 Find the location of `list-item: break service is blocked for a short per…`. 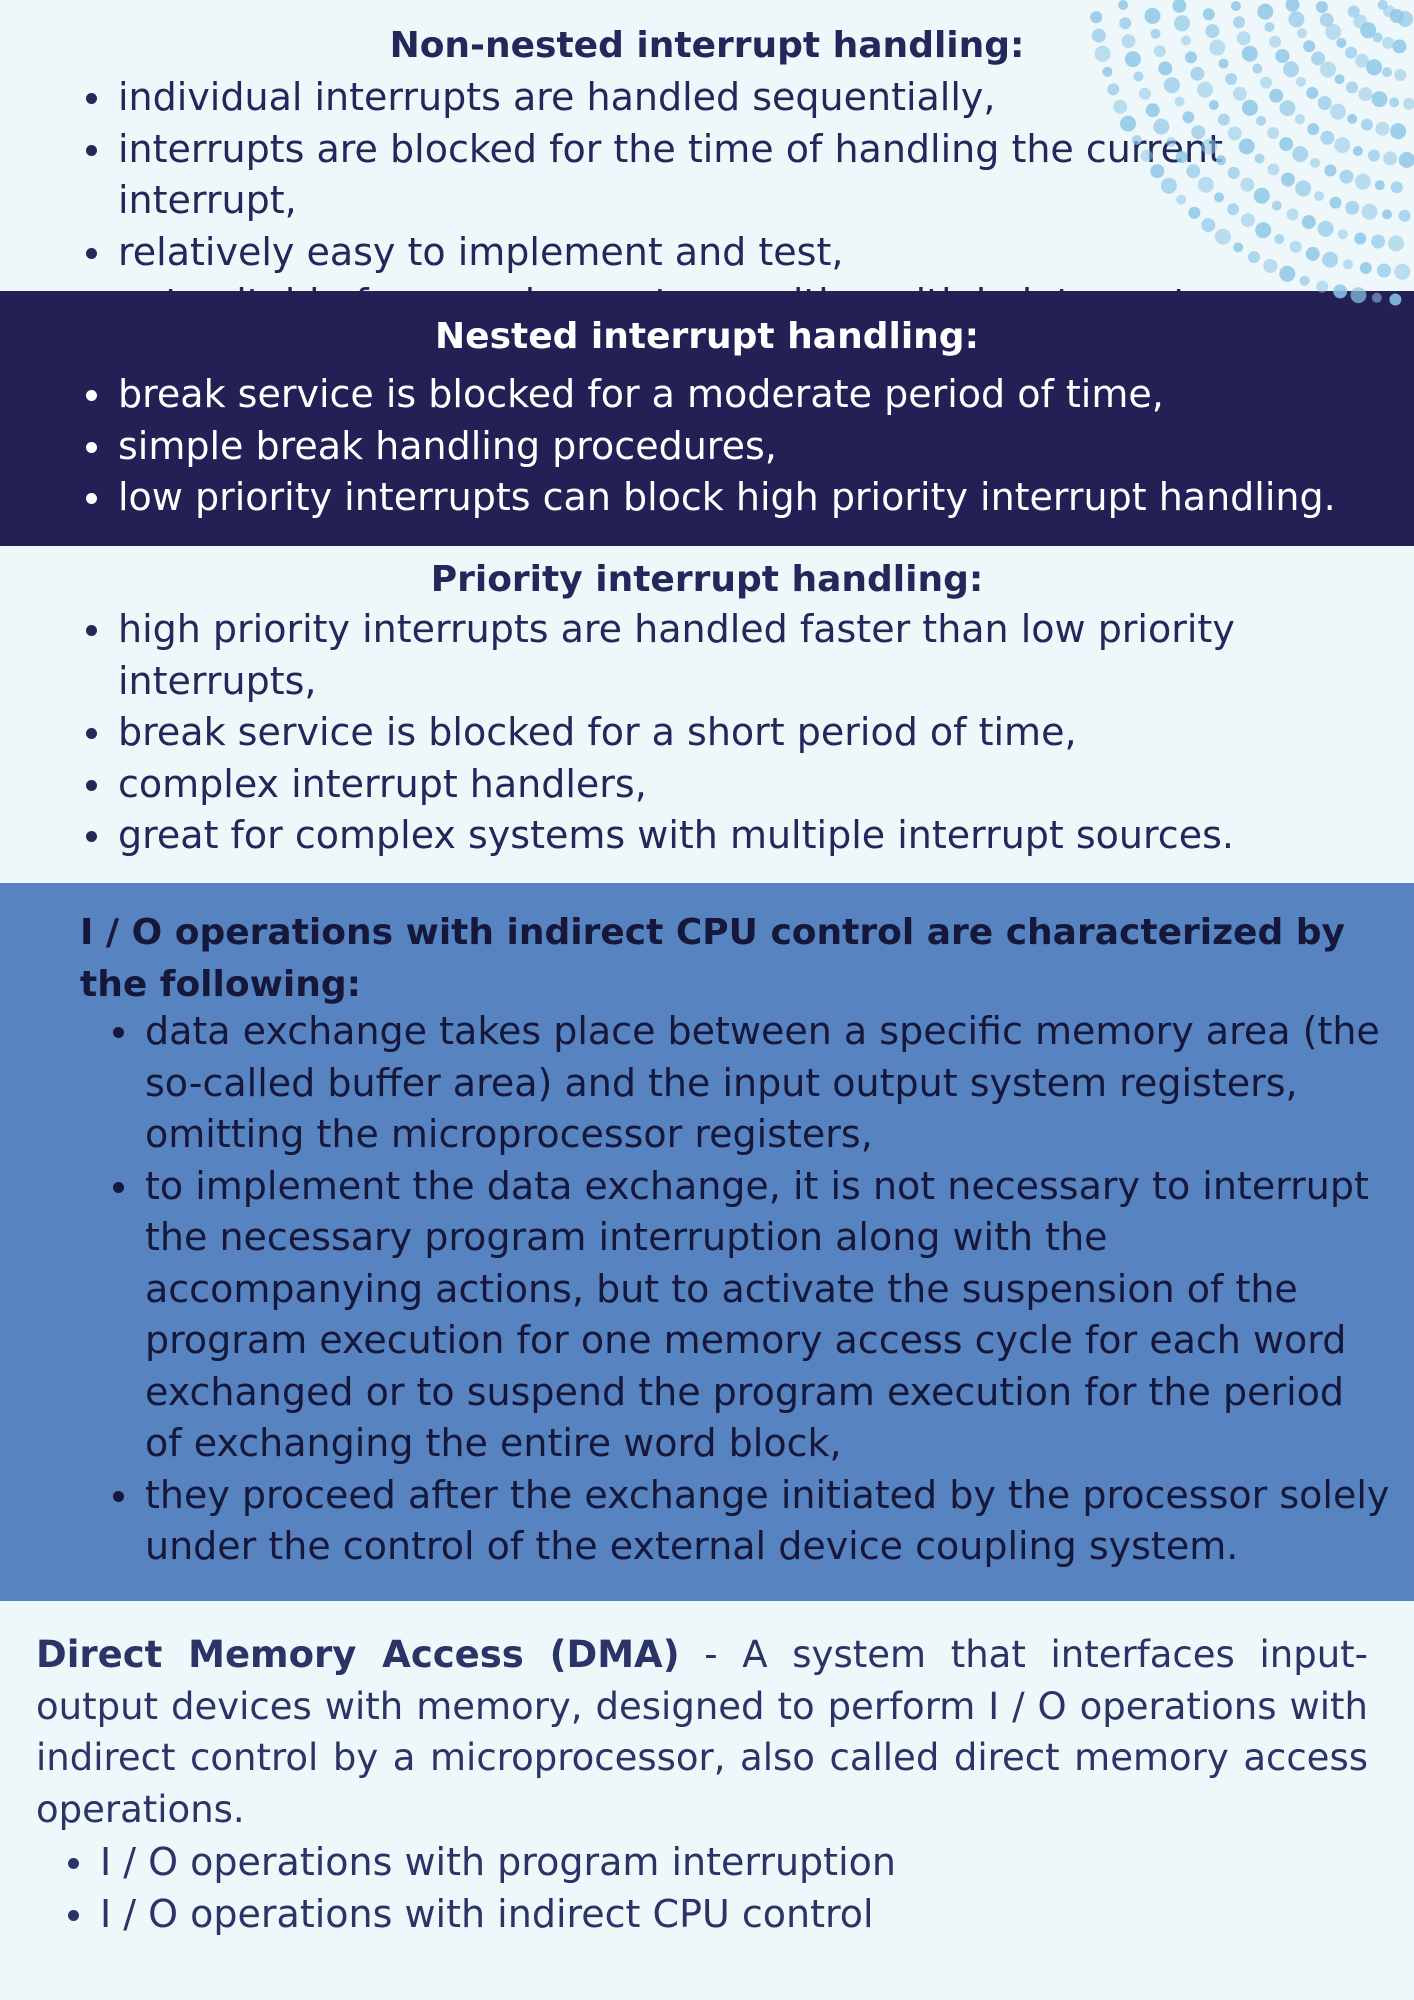

list-item: break service is blocked for a short per… is located at coordinates (687, 733).